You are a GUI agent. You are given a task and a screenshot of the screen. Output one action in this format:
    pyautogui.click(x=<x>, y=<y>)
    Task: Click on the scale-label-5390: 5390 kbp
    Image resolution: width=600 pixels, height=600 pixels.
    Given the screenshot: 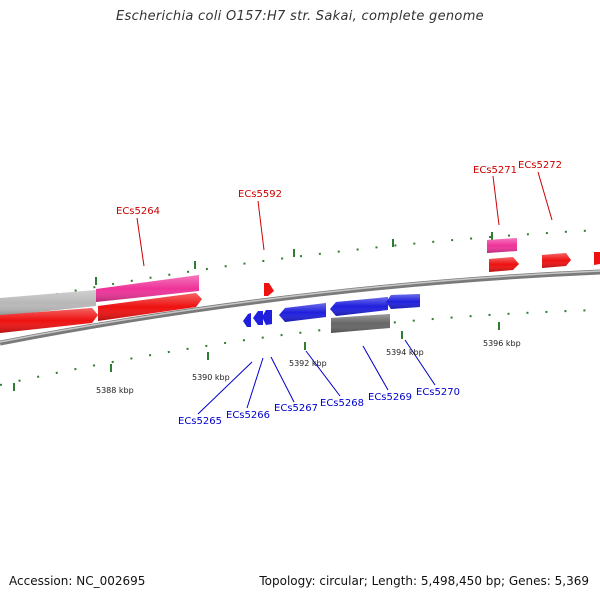 What is the action you would take?
    pyautogui.click(x=211, y=377)
    